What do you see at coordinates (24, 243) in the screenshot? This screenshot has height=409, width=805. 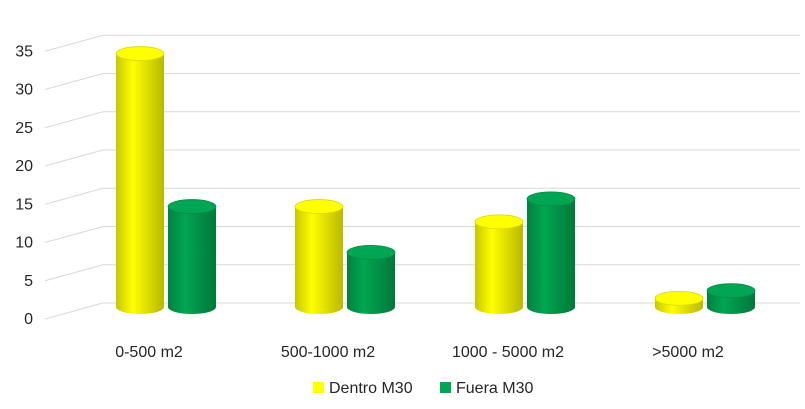 I see `y-tick-label: 10` at bounding box center [24, 243].